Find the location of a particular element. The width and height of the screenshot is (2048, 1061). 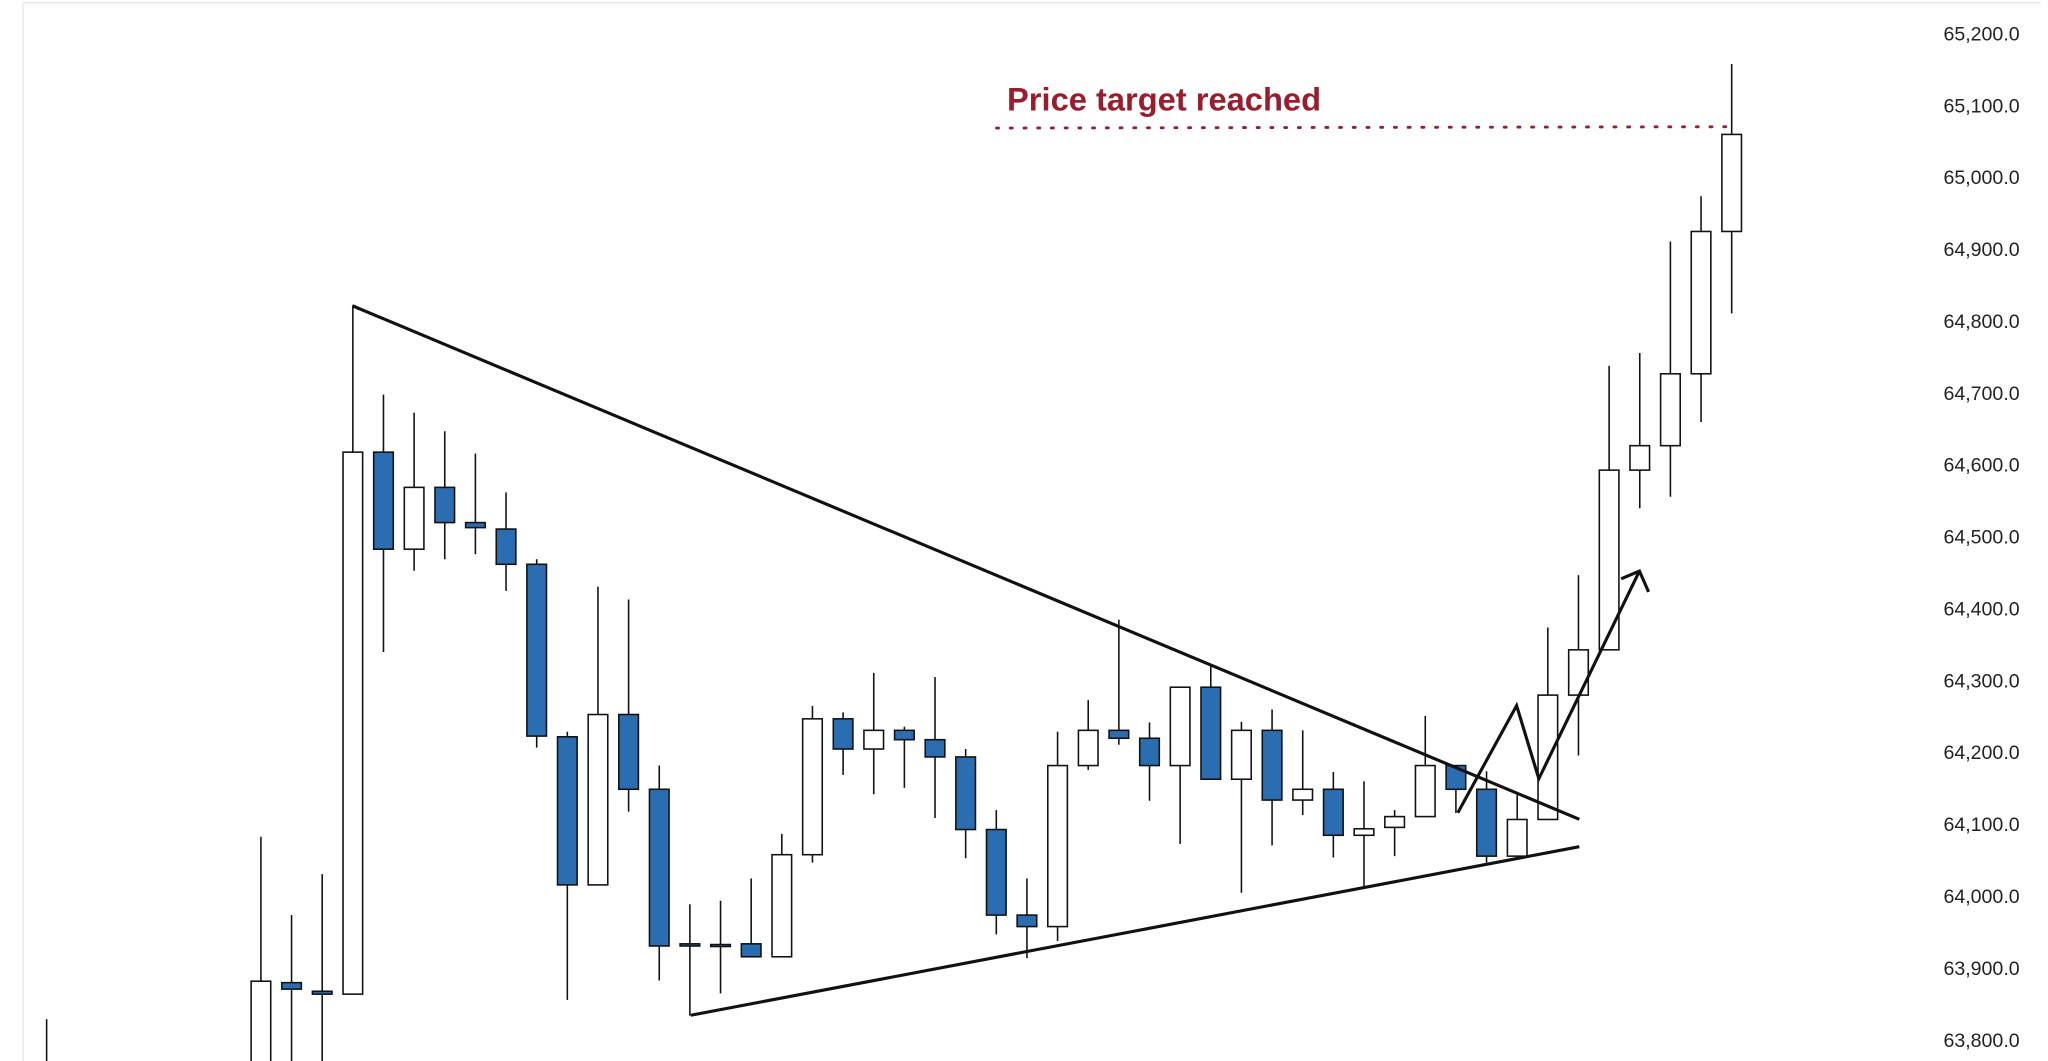

y-tick-label: 64,900.0 is located at coordinates (1981, 250).